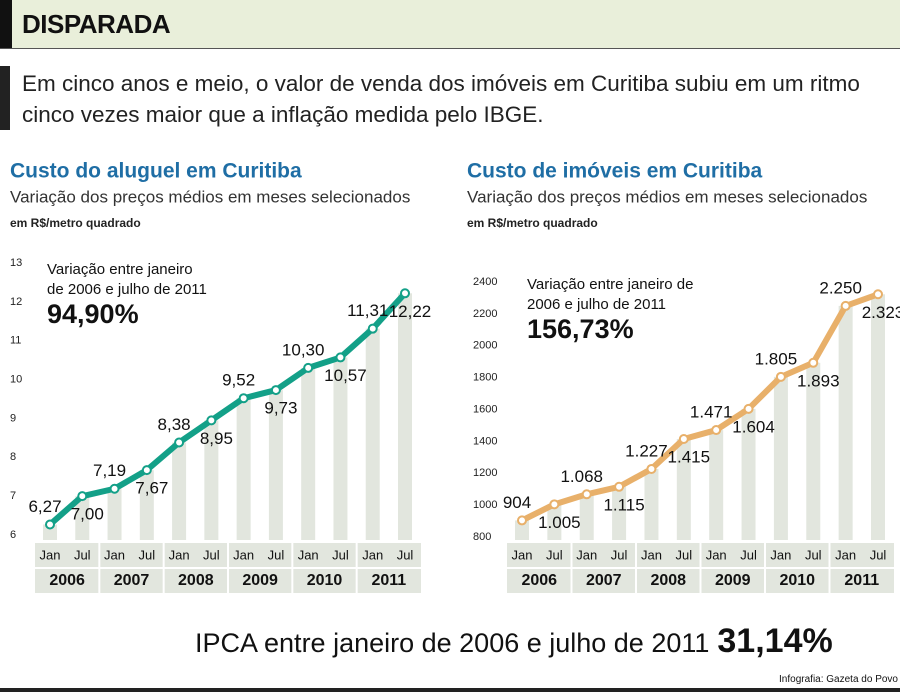  I want to click on value-label: 1.005, so click(559, 522).